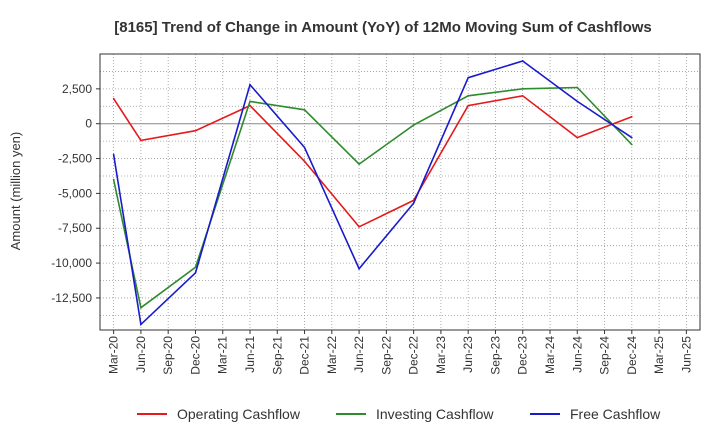 The image size is (720, 440). I want to click on legend-label: Operating Cashflow, so click(239, 414).